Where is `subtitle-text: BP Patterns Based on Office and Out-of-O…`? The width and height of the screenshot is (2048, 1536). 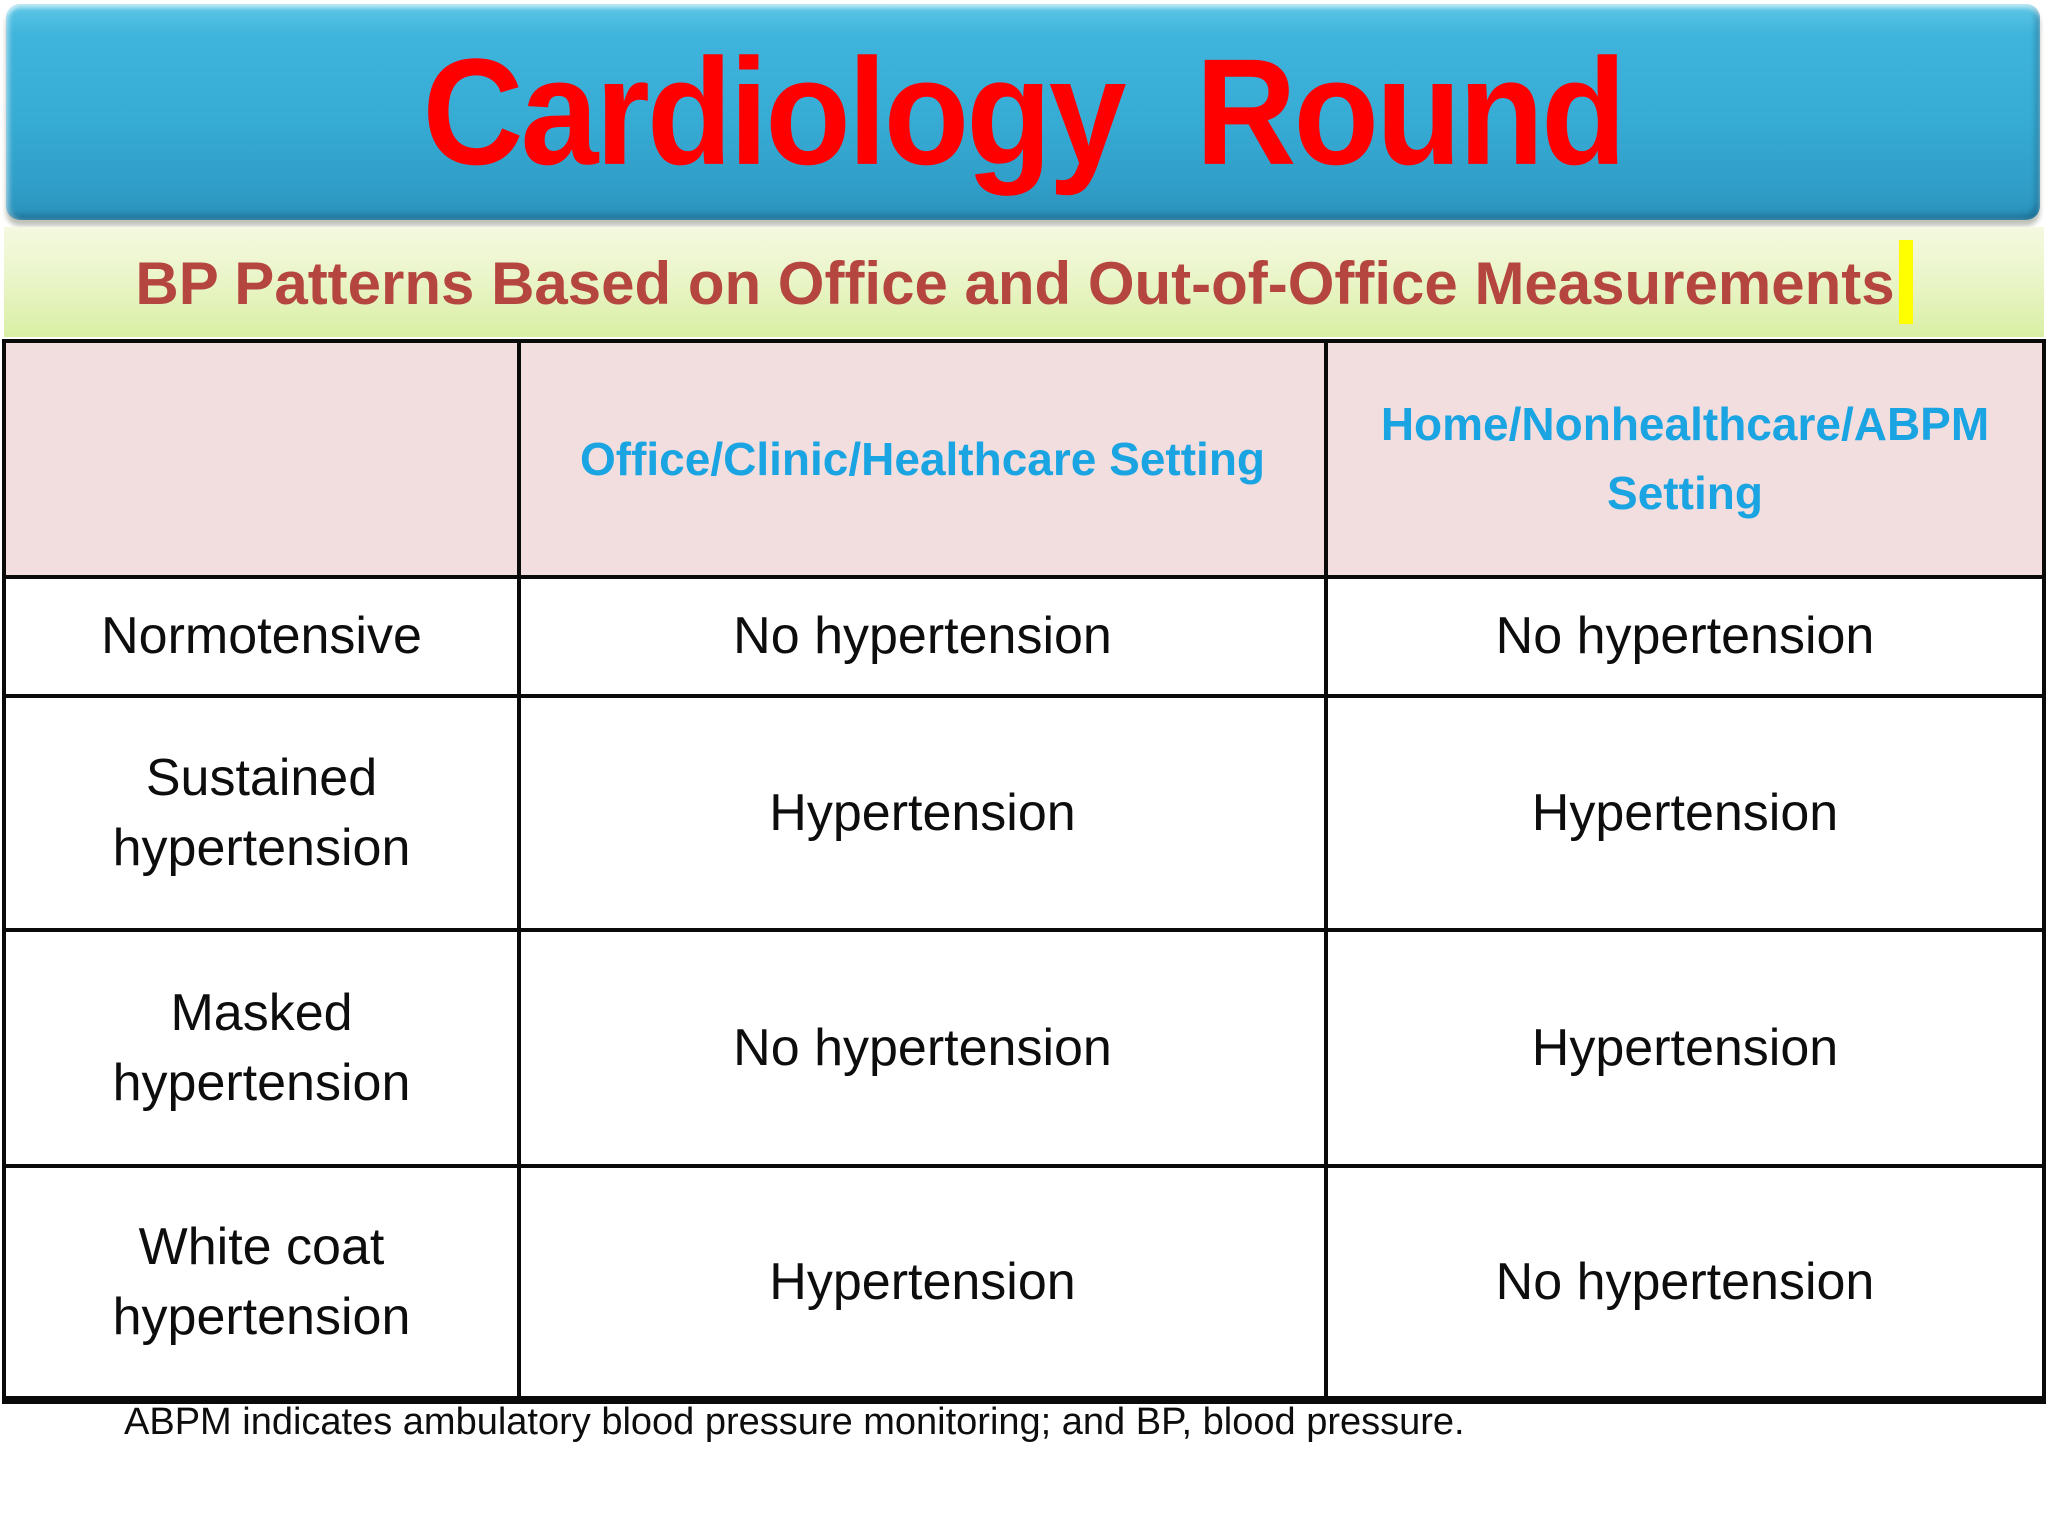 subtitle-text: BP Patterns Based on Office and Out-of-O… is located at coordinates (1015, 283).